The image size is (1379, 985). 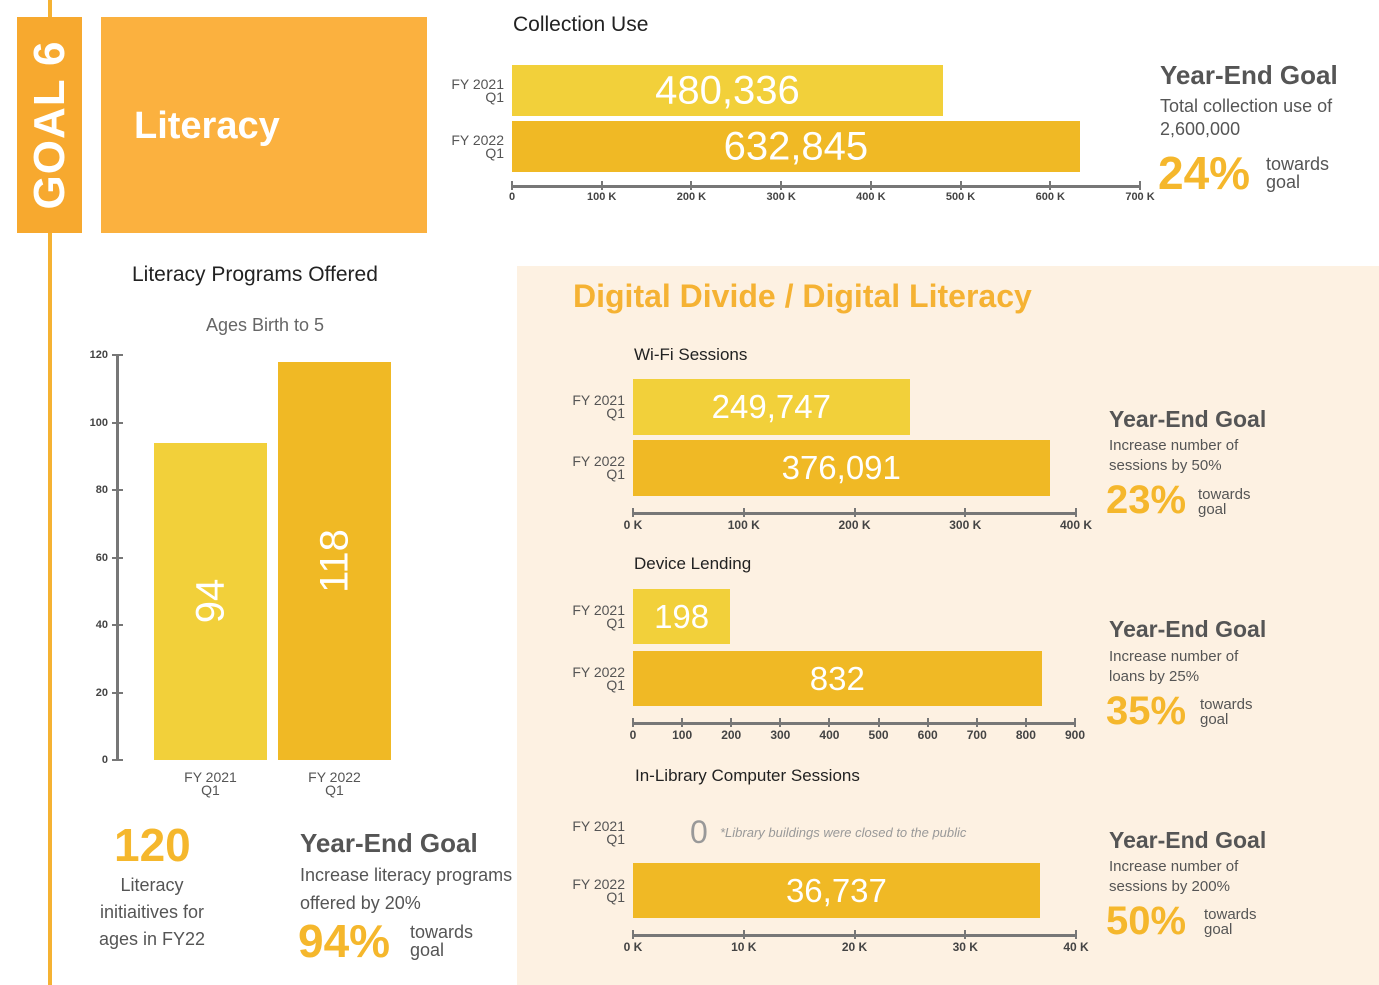 I want to click on wifi-tick-label: 100 K, so click(x=743, y=525).